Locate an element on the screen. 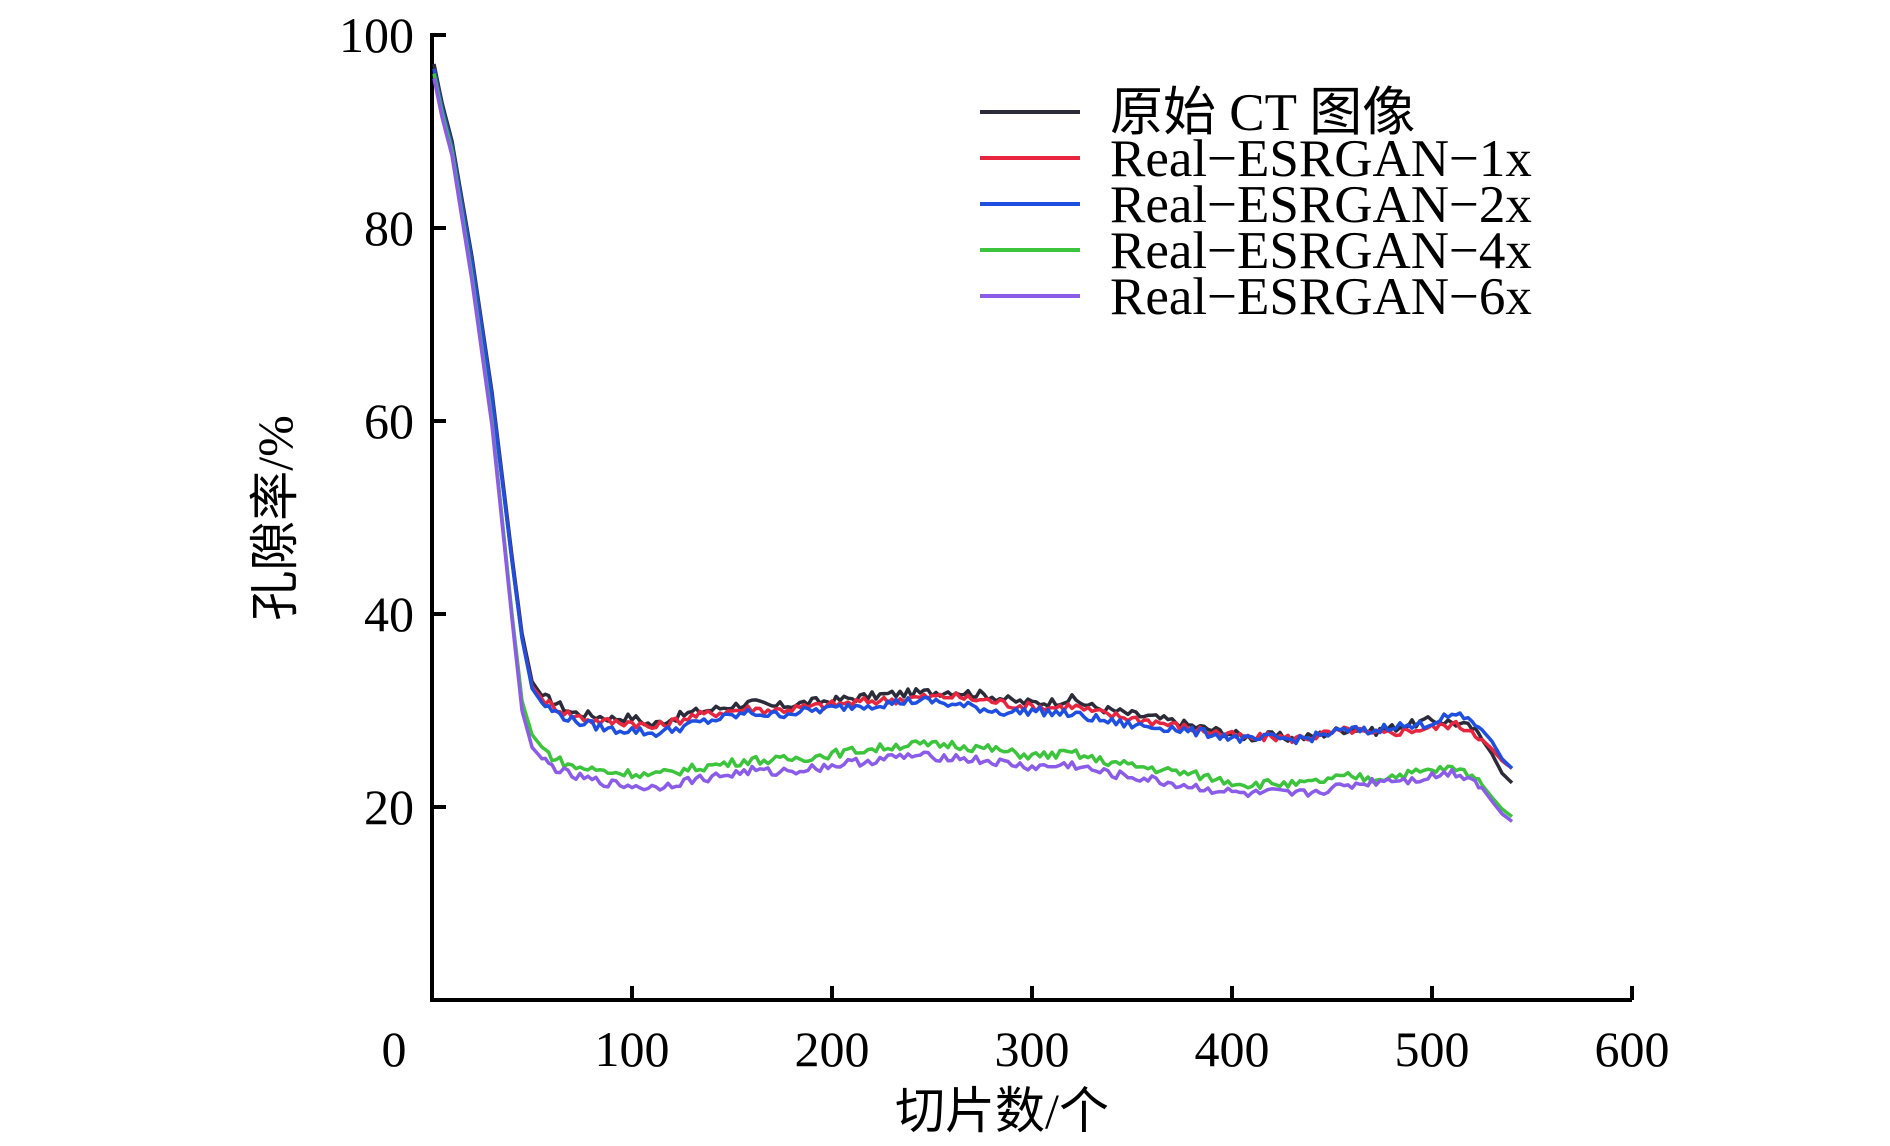 The height and width of the screenshot is (1146, 1890). x-tick-label: 600 is located at coordinates (1632, 1049).